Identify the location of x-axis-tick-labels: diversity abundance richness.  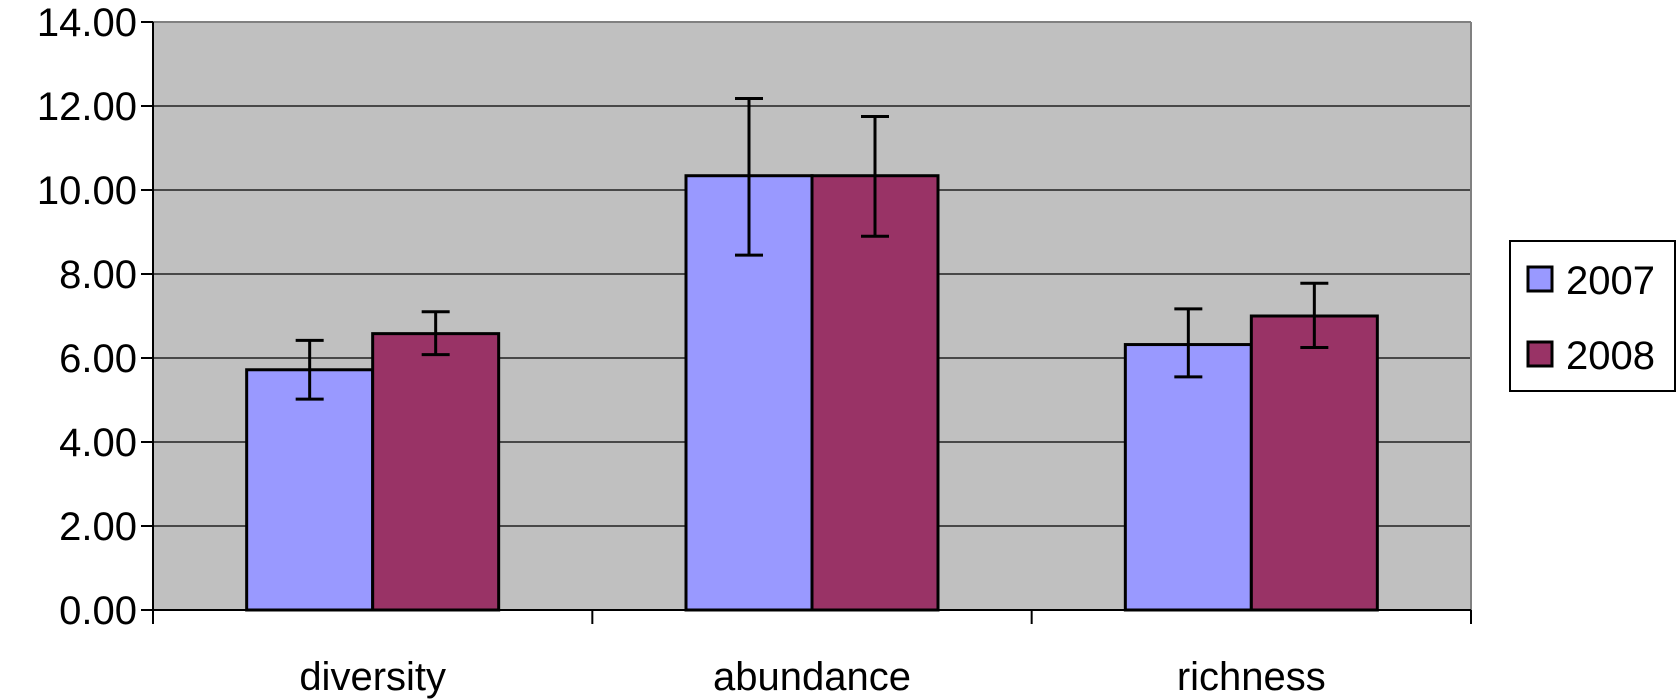
(812, 677).